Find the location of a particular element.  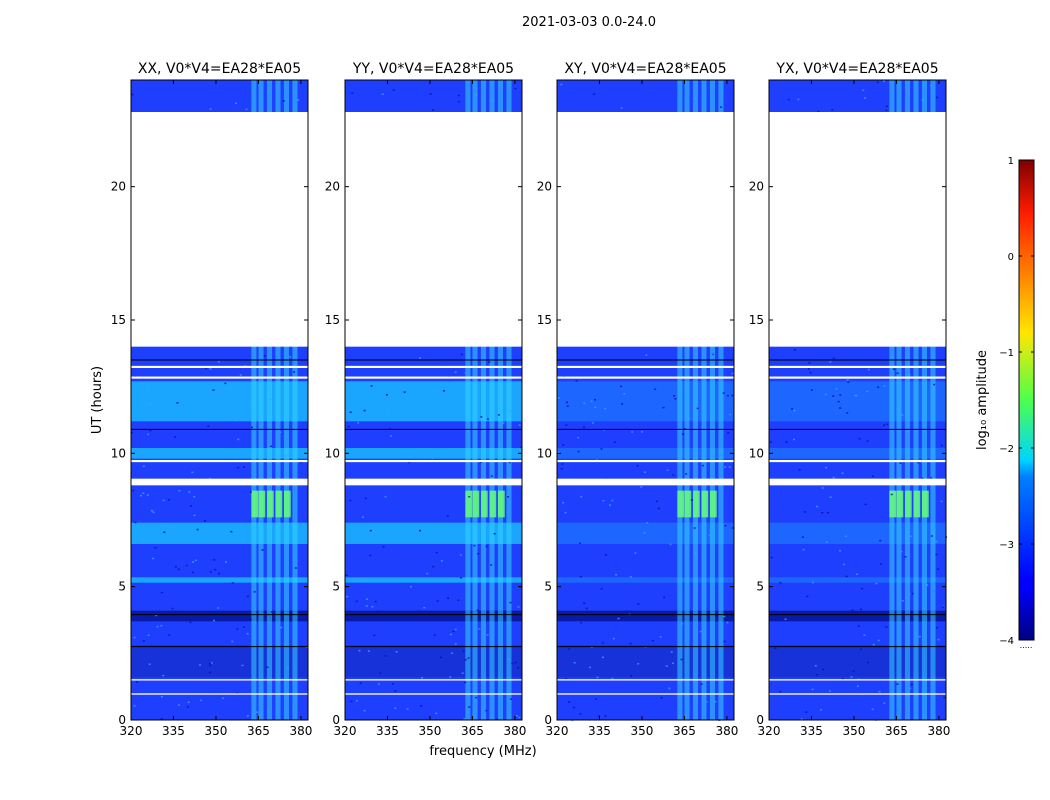

panel-2-xtick-label: 350 is located at coordinates (642, 731).